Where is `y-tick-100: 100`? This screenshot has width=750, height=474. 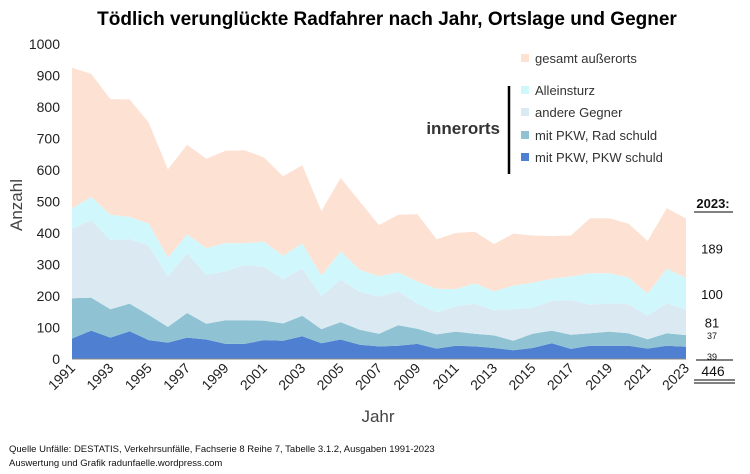 y-tick-100: 100 is located at coordinates (49, 328).